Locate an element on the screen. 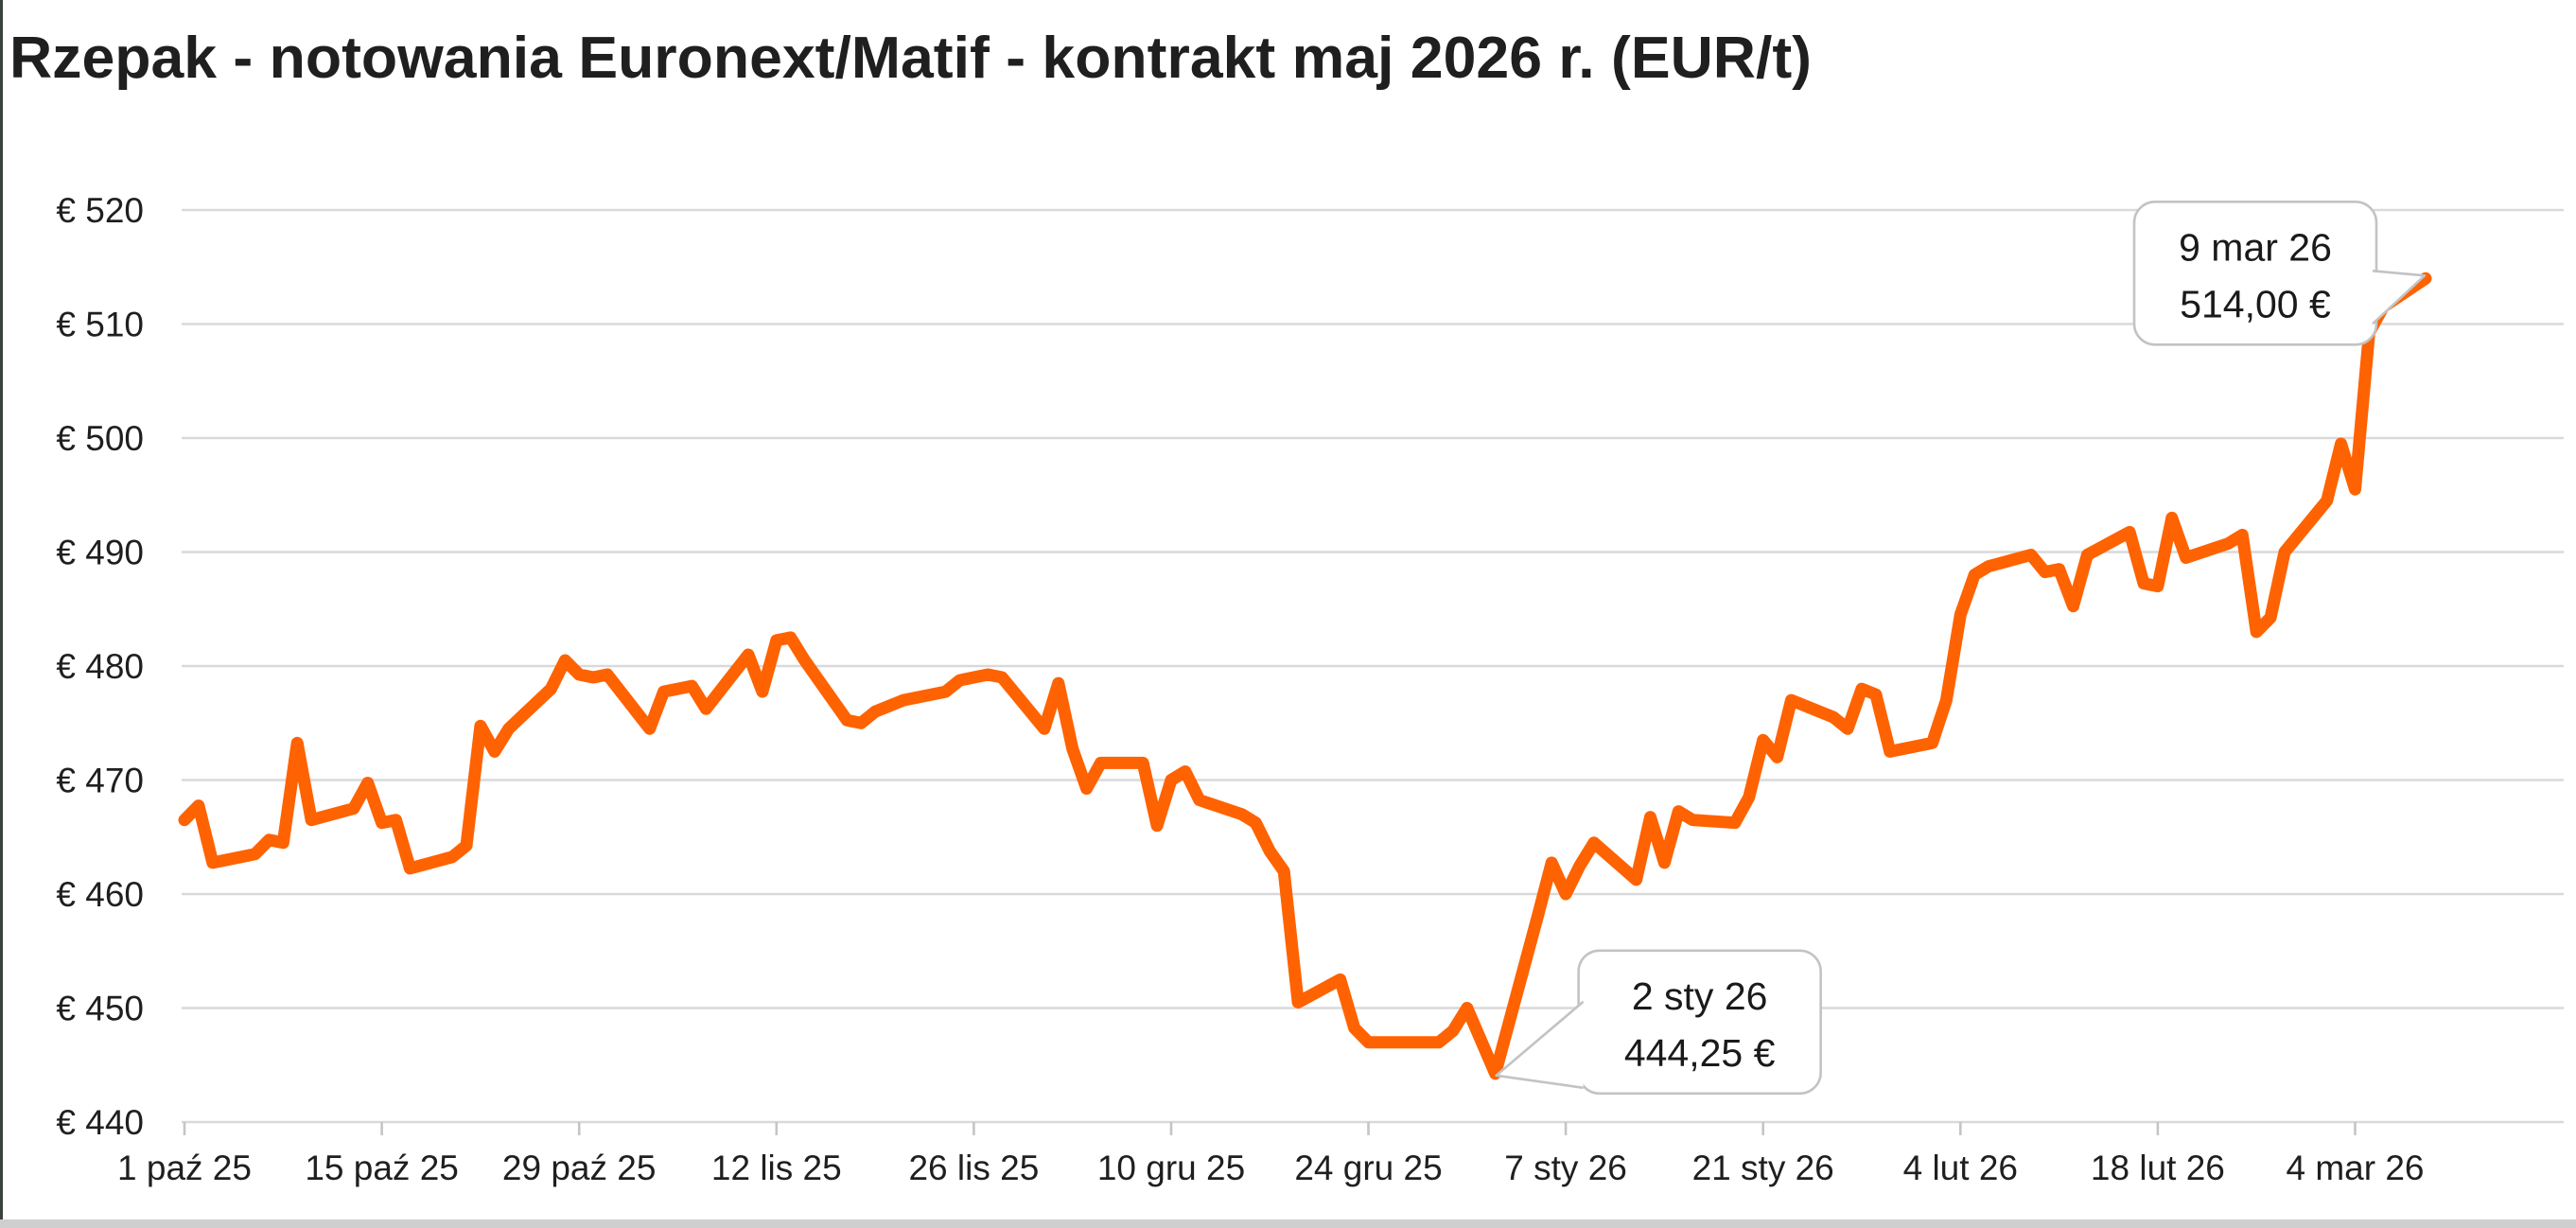 This screenshot has height=1228, width=2576. y-tick-label: € 490 is located at coordinates (100, 553).